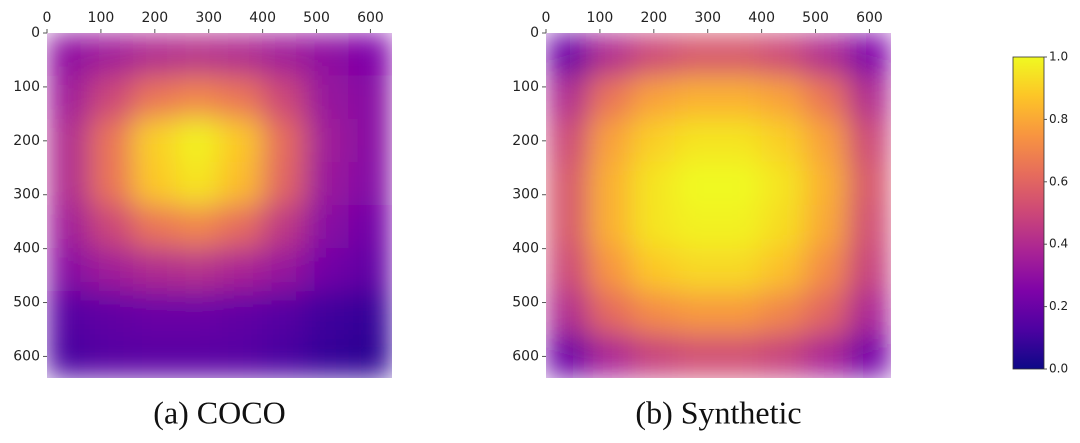 This screenshot has height=443, width=1080. Describe the element at coordinates (26, 141) in the screenshot. I see `y-tick-label: 200` at that location.